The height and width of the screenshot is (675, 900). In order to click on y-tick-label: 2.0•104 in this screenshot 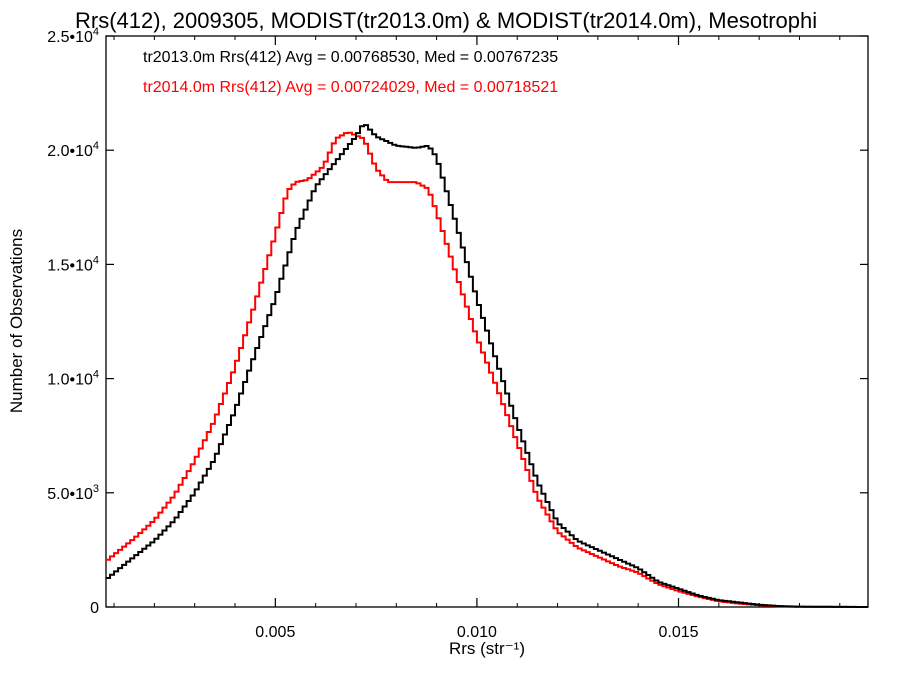, I will do `click(73, 150)`.